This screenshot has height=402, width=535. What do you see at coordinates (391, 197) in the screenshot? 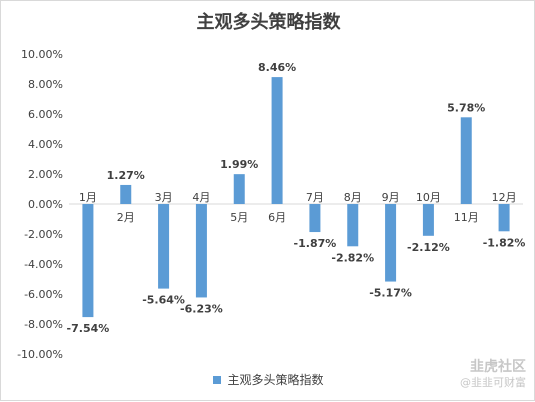
I see `x-tick-label: 9月` at bounding box center [391, 197].